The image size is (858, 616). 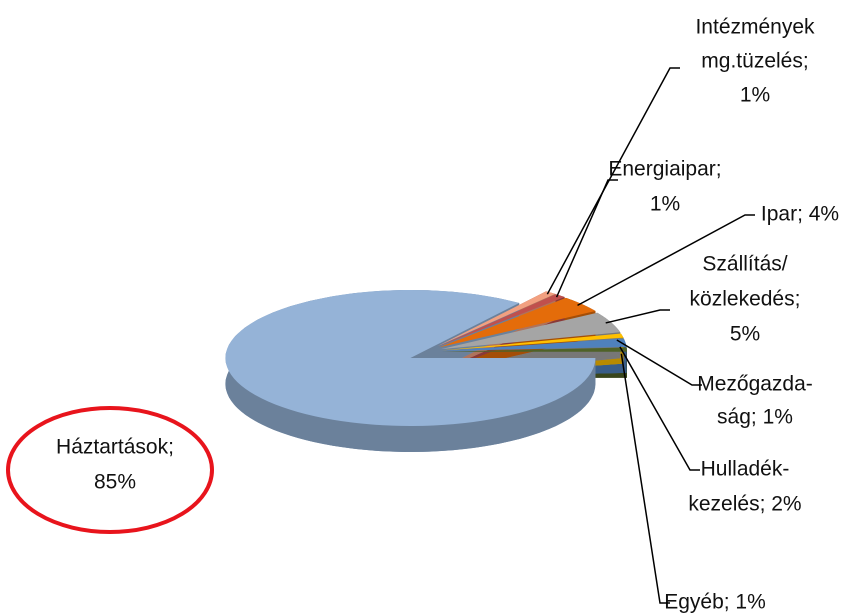 What do you see at coordinates (754, 61) in the screenshot?
I see `data-label: mg.tüzelés;` at bounding box center [754, 61].